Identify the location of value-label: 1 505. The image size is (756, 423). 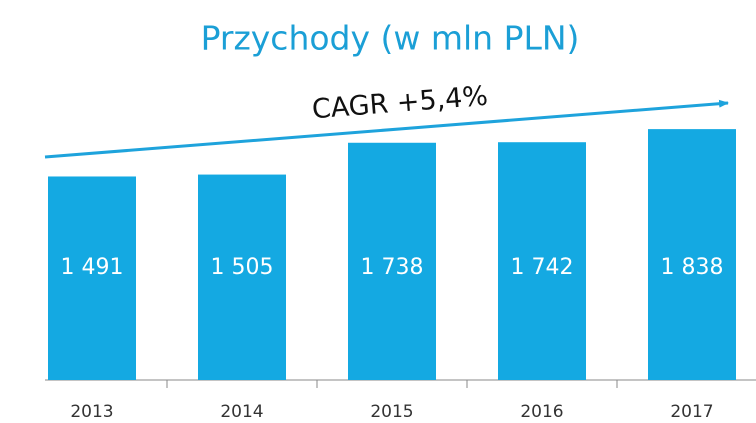
(242, 267).